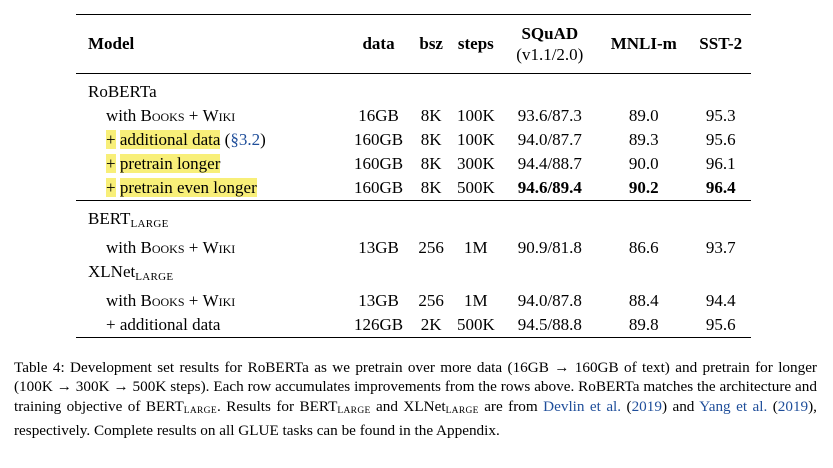 This screenshot has height=468, width=833. Describe the element at coordinates (109, 218) in the screenshot. I see `bert-label: BERT` at that location.